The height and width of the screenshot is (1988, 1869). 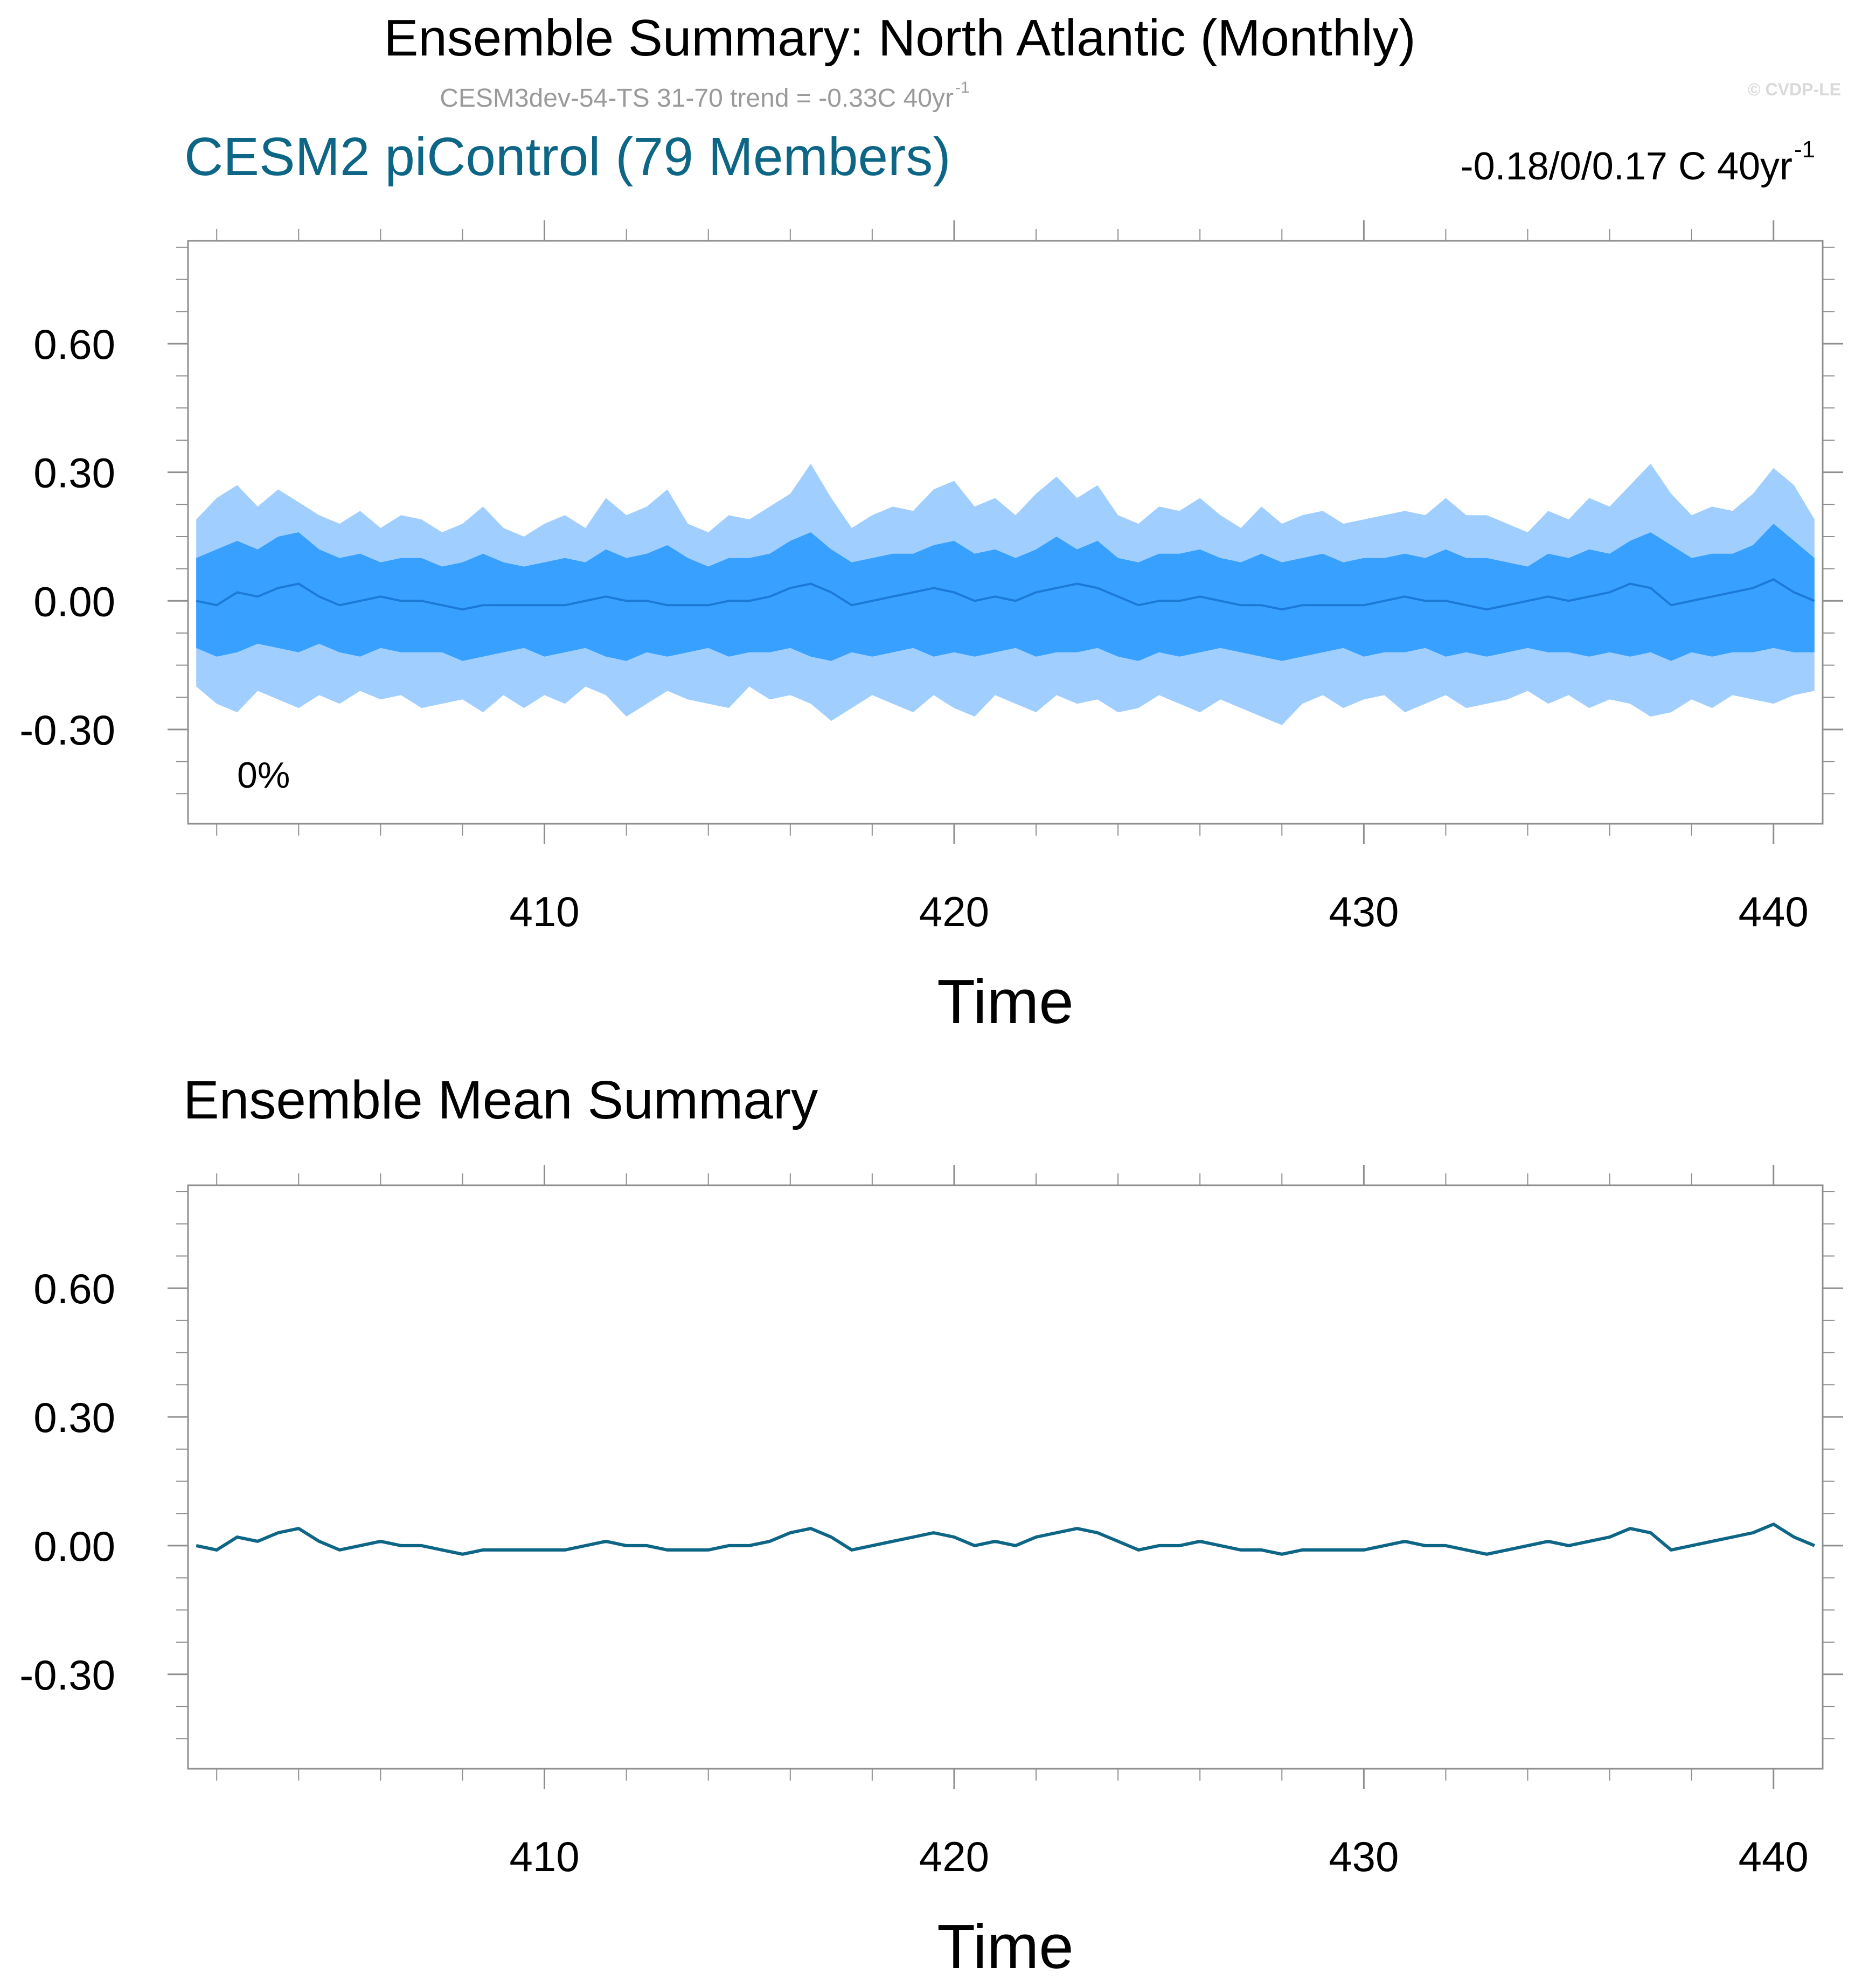 I want to click on top-panel-trend-range: -0.18/0/0.17 C 40yr, so click(x=1626, y=167).